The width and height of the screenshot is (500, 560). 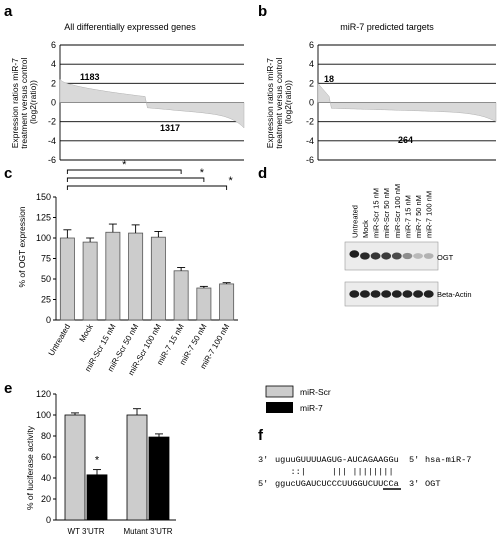 What do you see at coordinates (397, 211) in the screenshot?
I see `blot-lane-4: miR-Scr 100 nM` at bounding box center [397, 211].